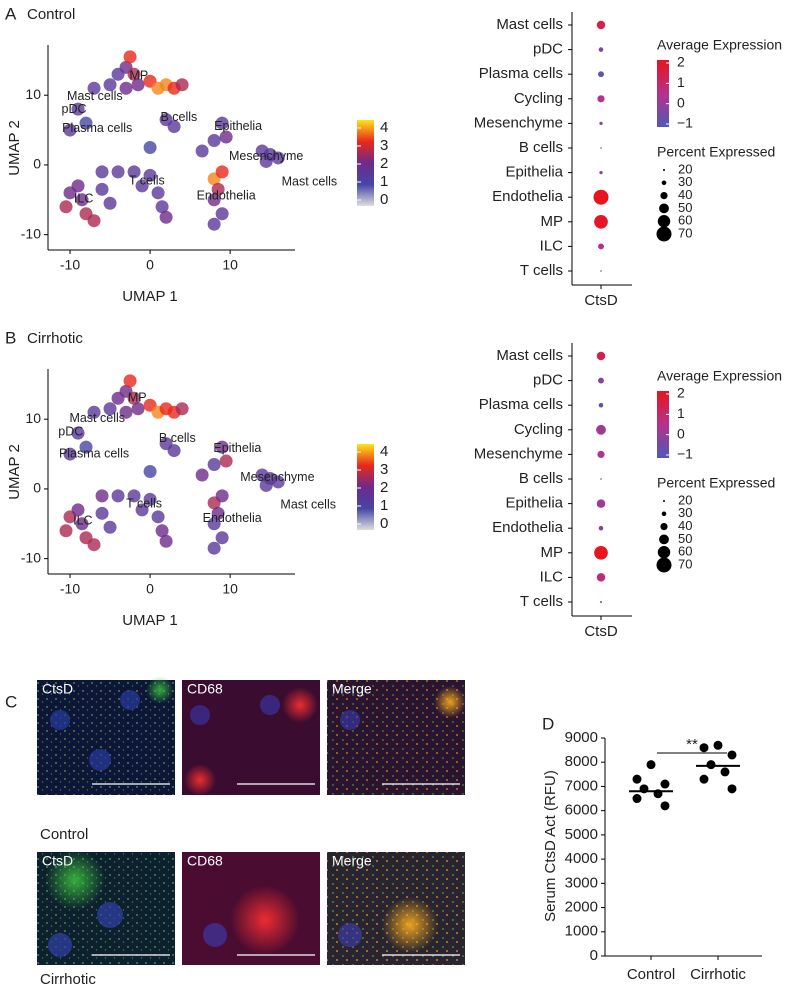 Image resolution: width=790 pixels, height=988 pixels. Describe the element at coordinates (82, 520) in the screenshot. I see `cluster-label: ILC` at that location.